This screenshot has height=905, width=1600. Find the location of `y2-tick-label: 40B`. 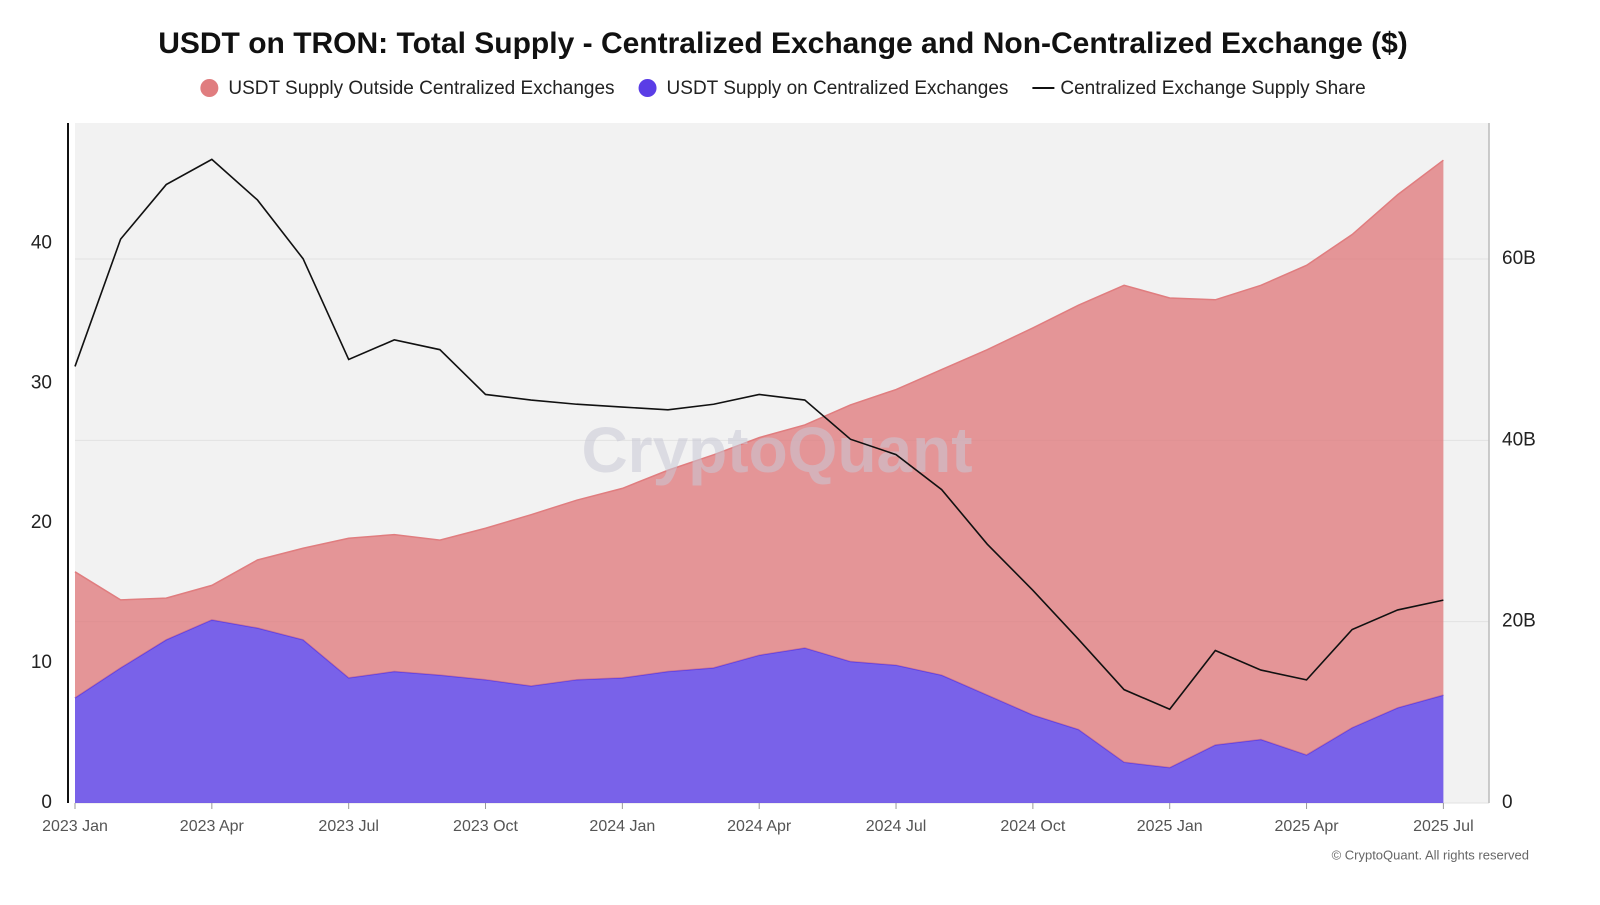

y2-tick-label: 40B is located at coordinates (1519, 439).